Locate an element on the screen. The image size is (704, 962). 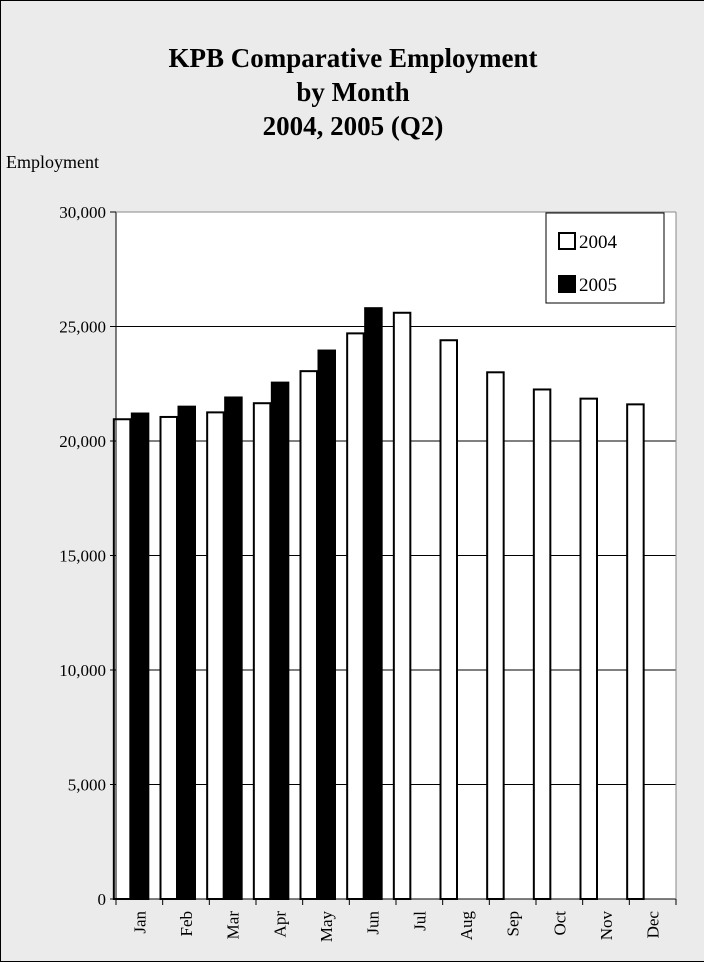
y-tick-label: 25,000 is located at coordinates (82, 327).